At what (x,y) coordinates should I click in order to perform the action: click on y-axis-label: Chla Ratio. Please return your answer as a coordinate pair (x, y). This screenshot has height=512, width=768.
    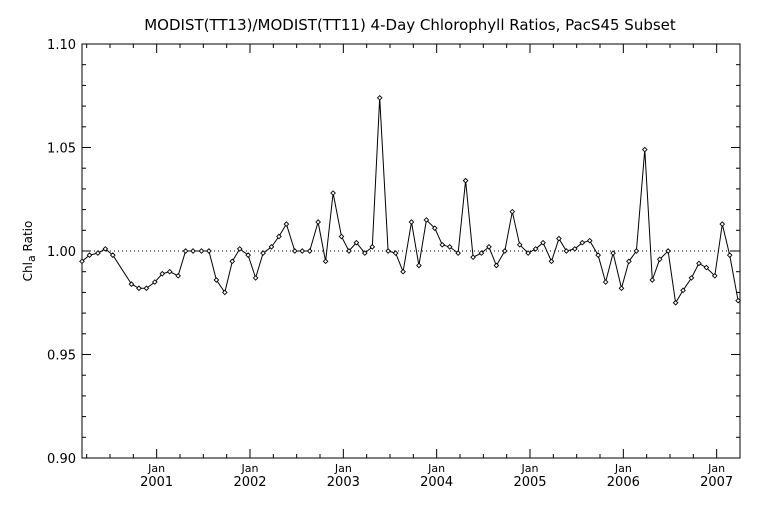
    Looking at the image, I should click on (29, 251).